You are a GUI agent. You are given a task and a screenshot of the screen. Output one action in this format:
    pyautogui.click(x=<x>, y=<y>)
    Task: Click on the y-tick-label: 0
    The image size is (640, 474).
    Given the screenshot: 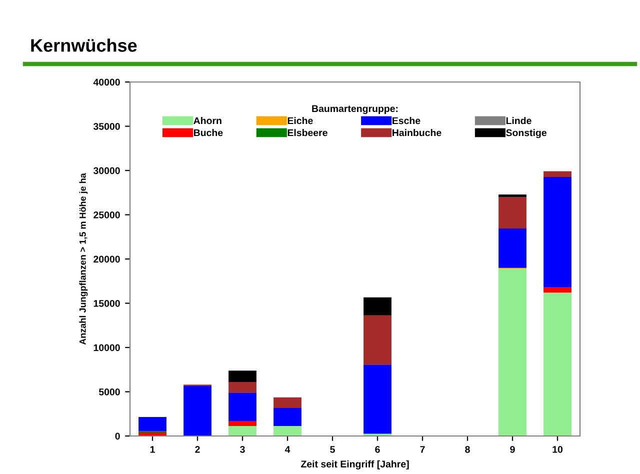 What is the action you would take?
    pyautogui.click(x=117, y=436)
    